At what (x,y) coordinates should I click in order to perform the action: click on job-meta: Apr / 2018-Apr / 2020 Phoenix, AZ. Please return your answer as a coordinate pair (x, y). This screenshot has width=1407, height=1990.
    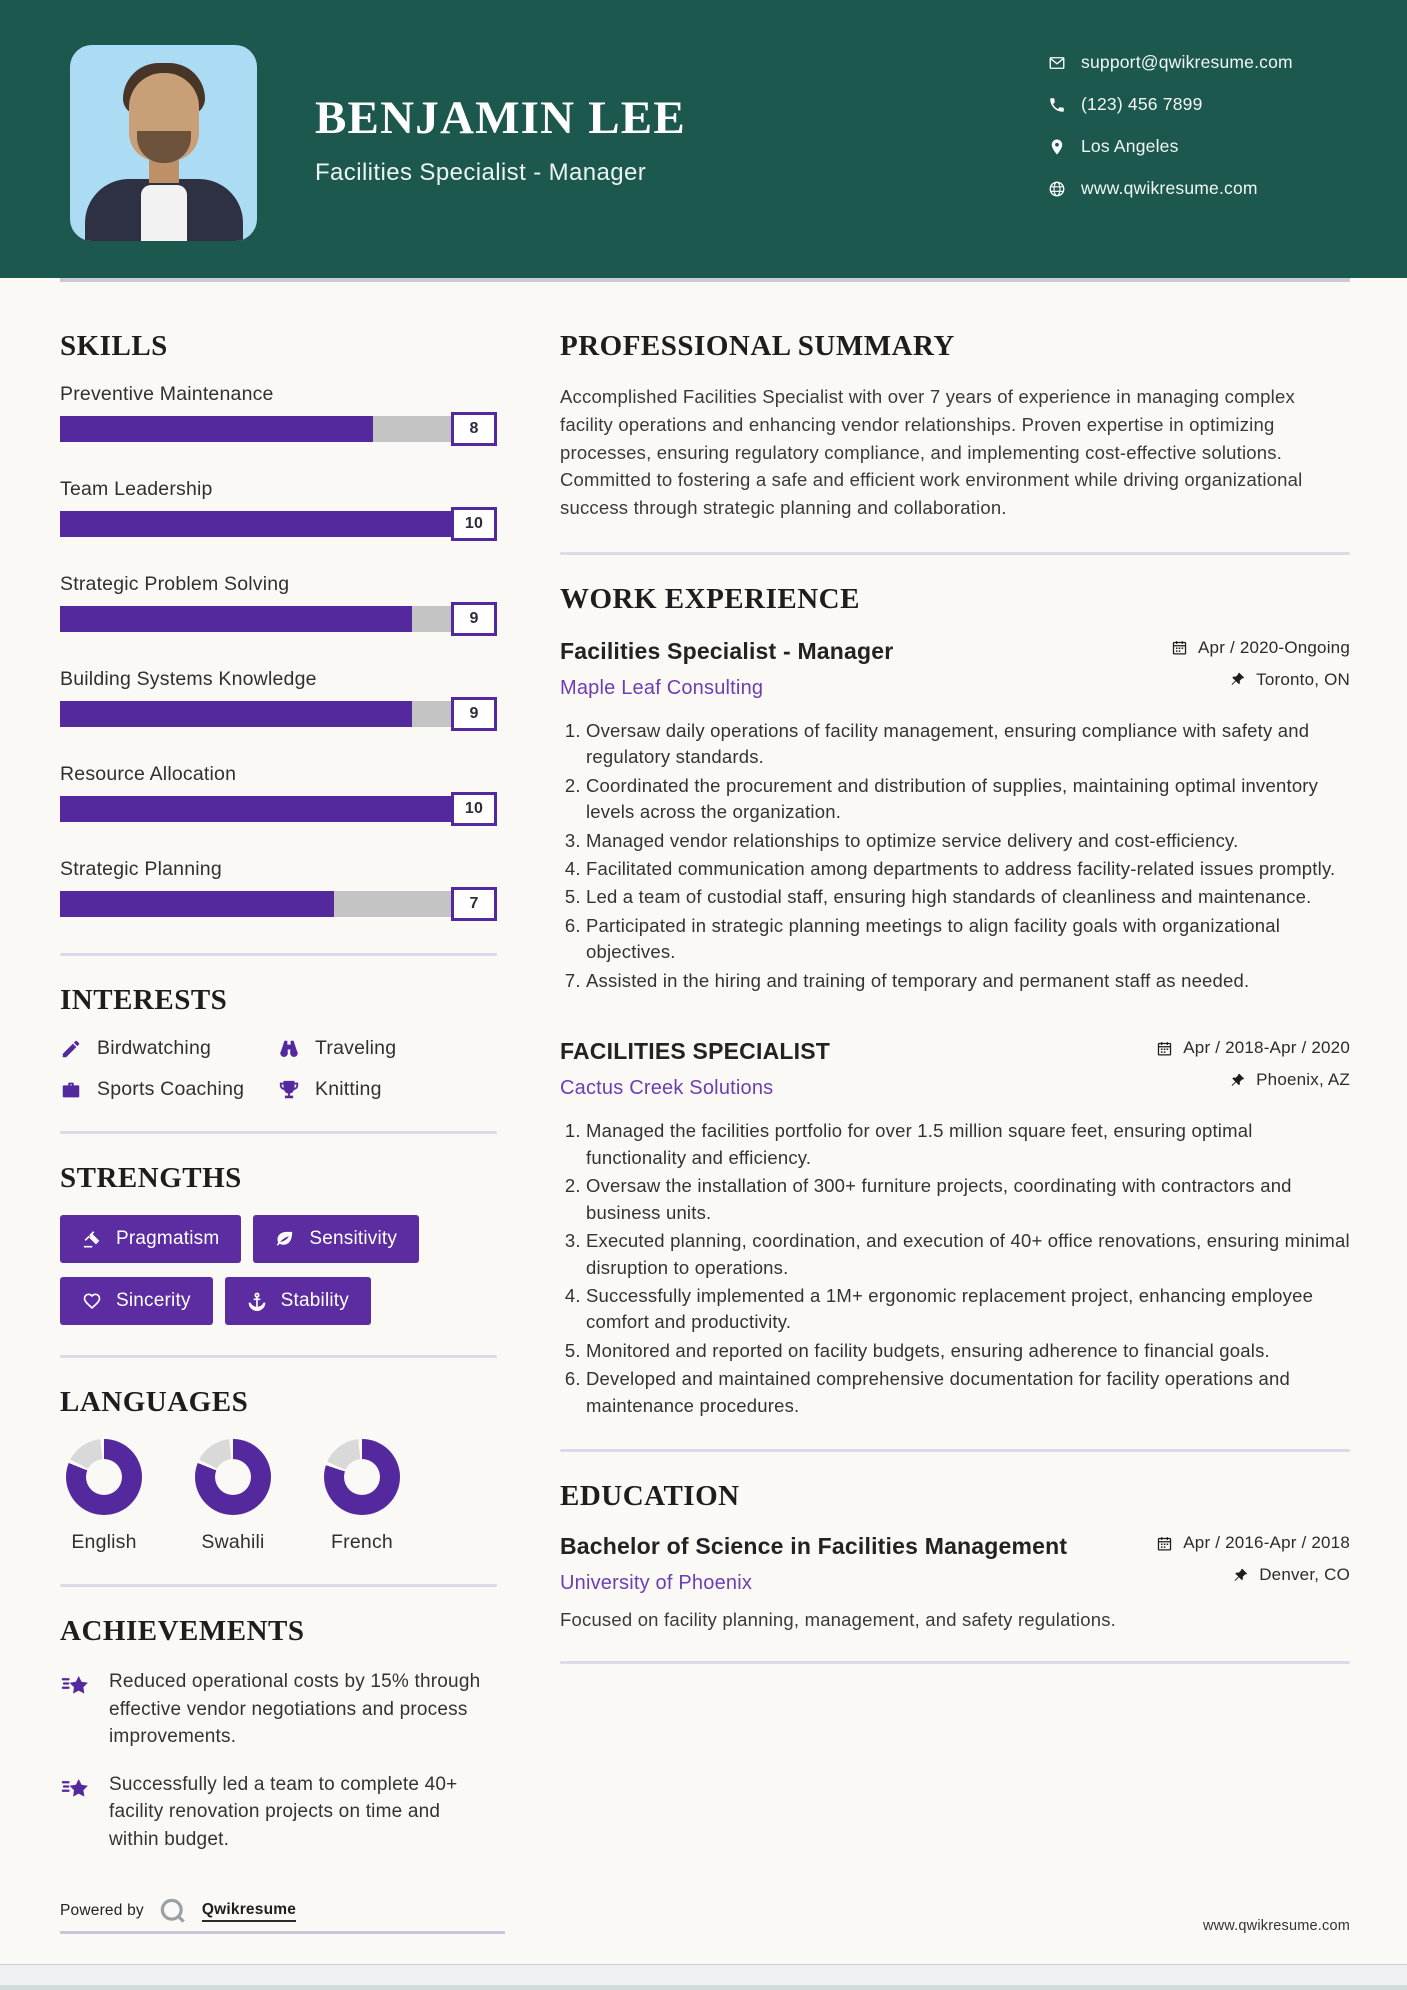
    Looking at the image, I should click on (1253, 1070).